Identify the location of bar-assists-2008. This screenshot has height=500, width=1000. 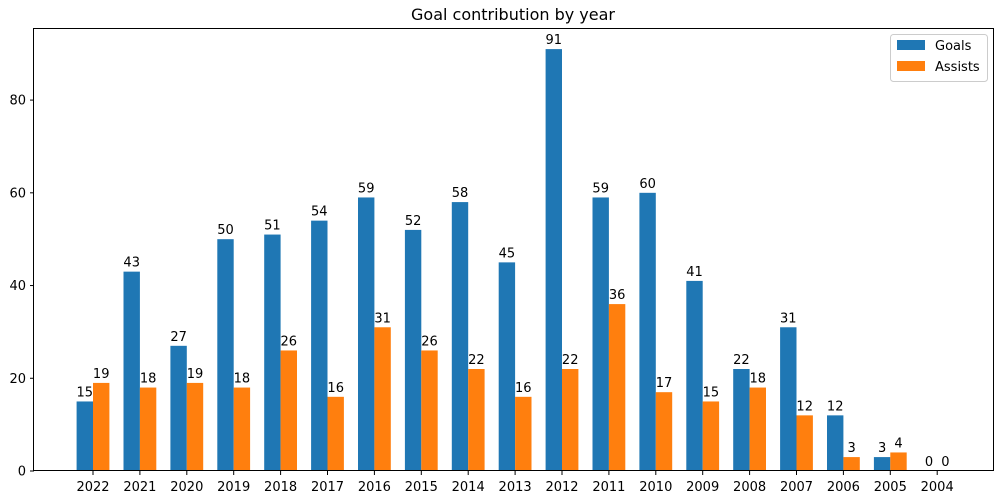
(757, 429).